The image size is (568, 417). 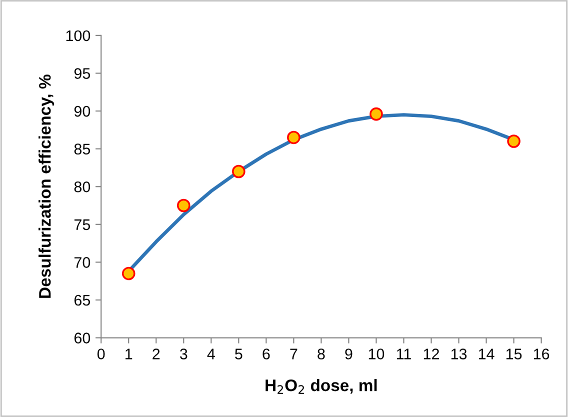 What do you see at coordinates (78, 36) in the screenshot?
I see `y-tick-label: 100` at bounding box center [78, 36].